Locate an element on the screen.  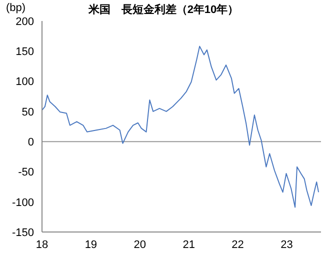
x-tick-label: 21 is located at coordinates (188, 244).